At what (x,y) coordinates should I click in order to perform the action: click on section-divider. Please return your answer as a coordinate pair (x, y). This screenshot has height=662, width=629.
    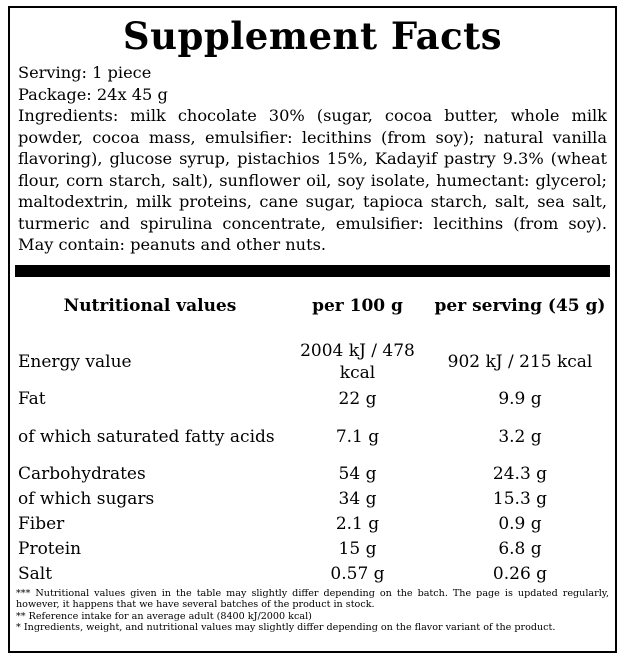
    Looking at the image, I should click on (312, 270).